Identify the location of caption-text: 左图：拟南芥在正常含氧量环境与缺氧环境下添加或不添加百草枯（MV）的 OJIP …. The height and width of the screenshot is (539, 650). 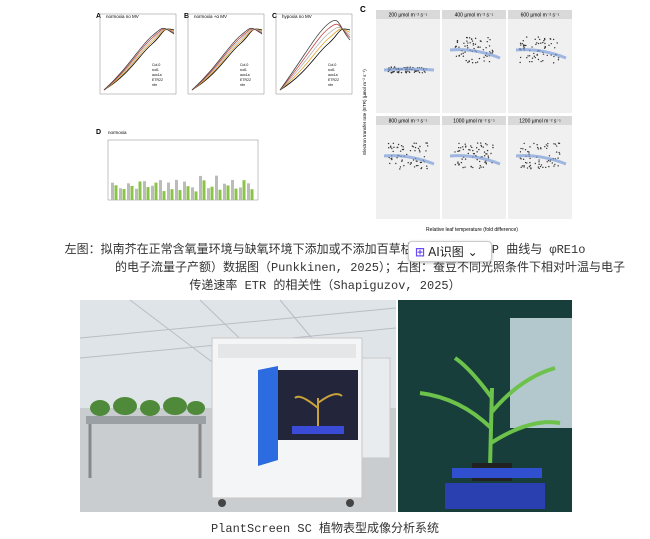
(325, 250).